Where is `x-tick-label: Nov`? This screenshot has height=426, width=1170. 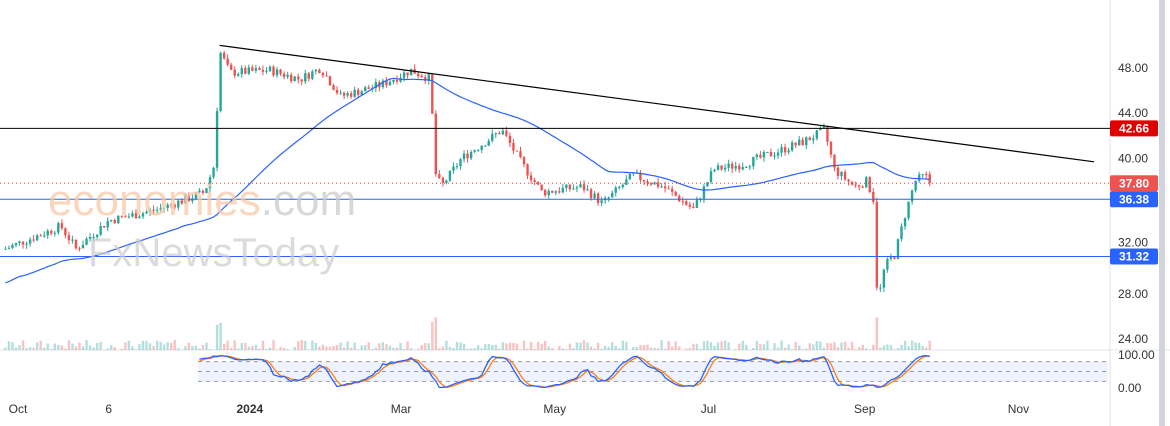 x-tick-label: Nov is located at coordinates (1018, 409).